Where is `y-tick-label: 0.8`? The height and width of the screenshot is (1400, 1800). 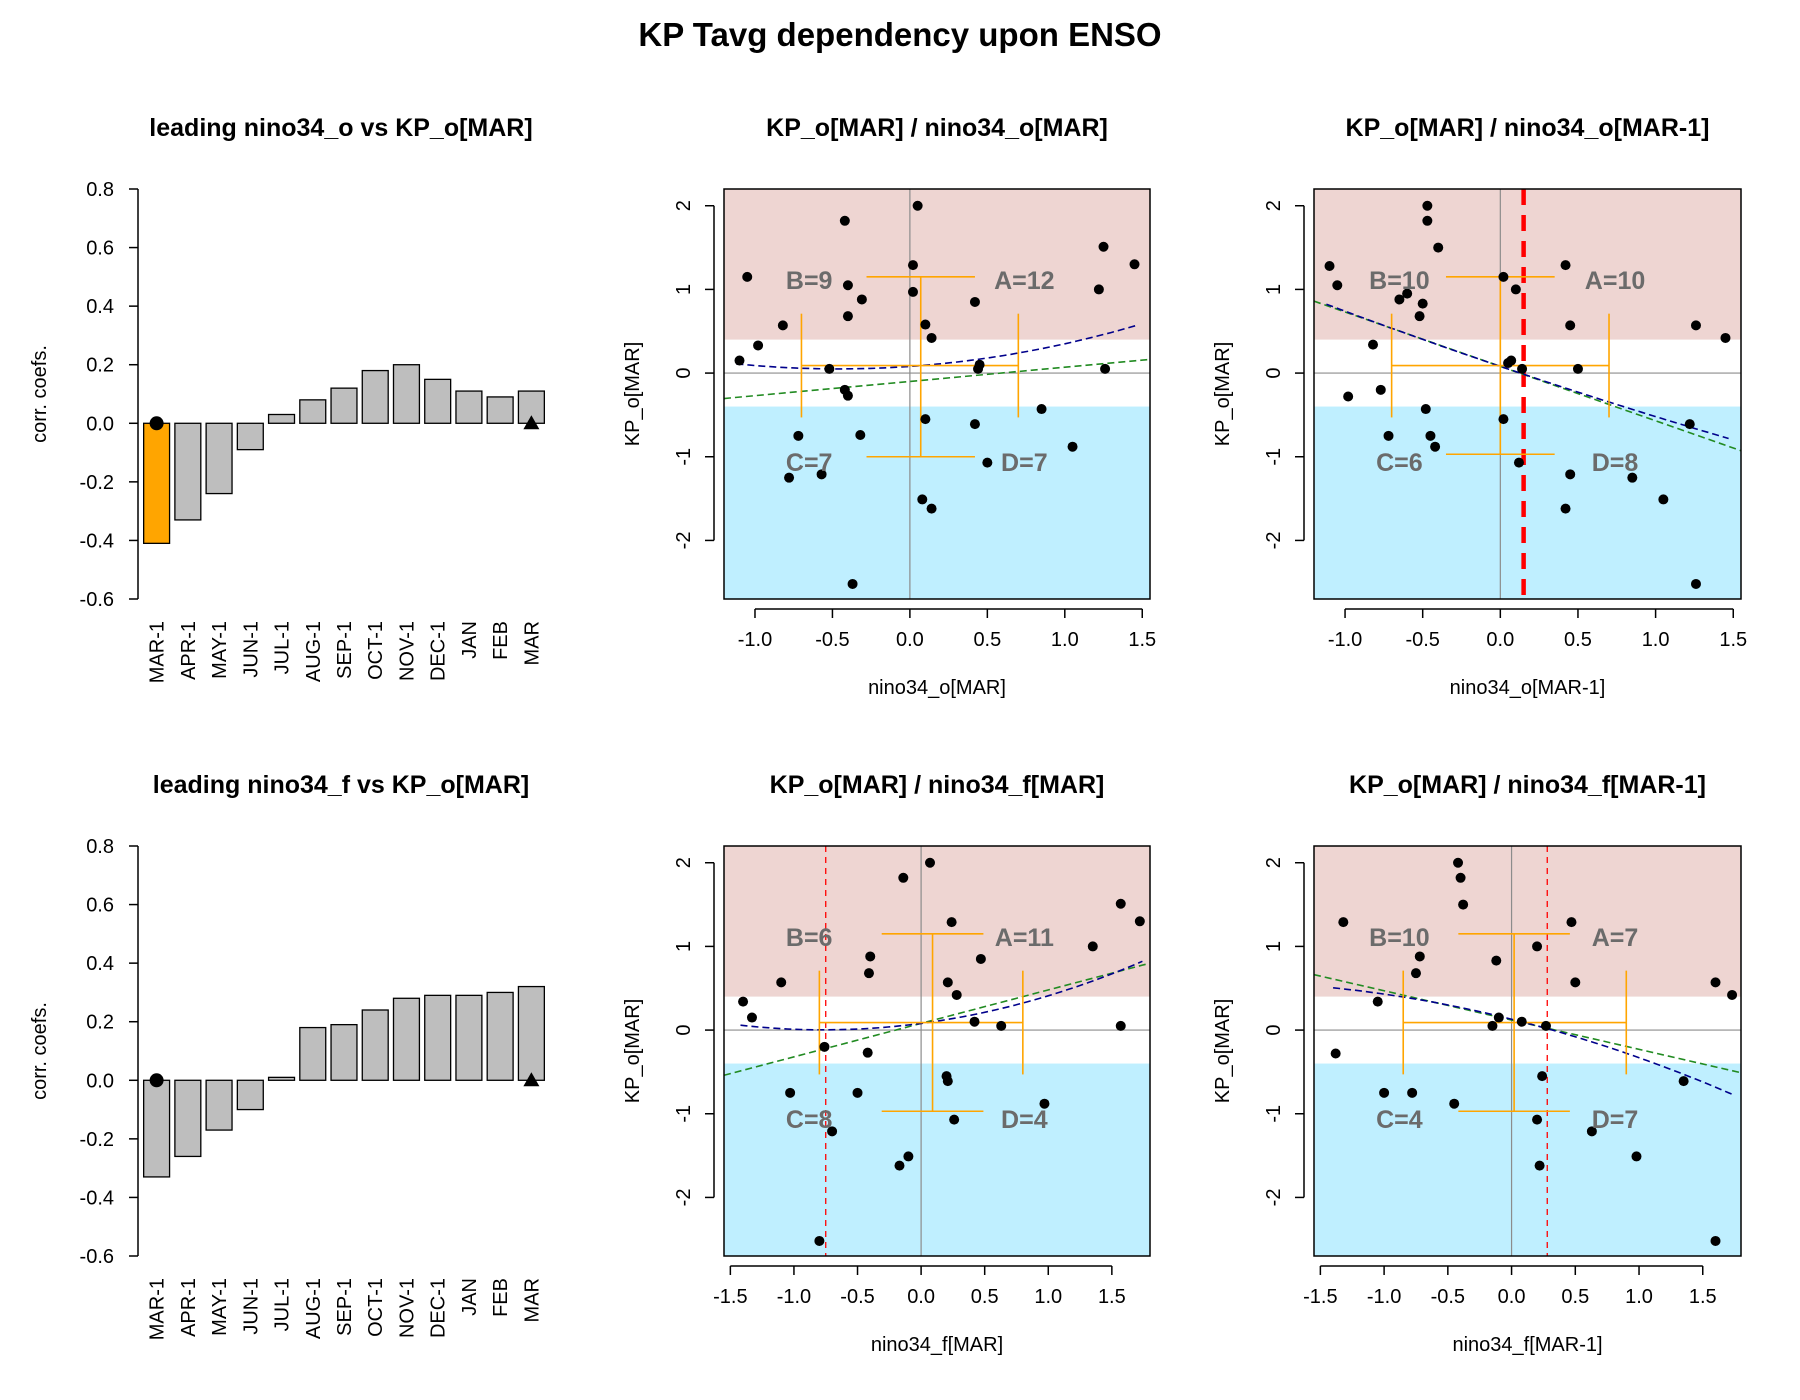
y-tick-label: 0.8 is located at coordinates (100, 847).